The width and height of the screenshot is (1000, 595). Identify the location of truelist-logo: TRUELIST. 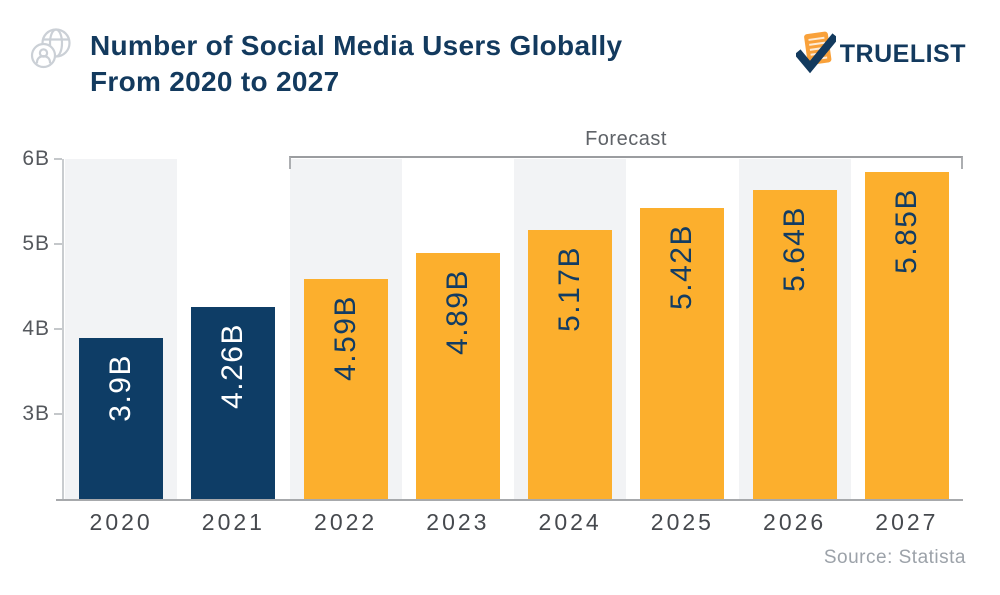
(880, 54).